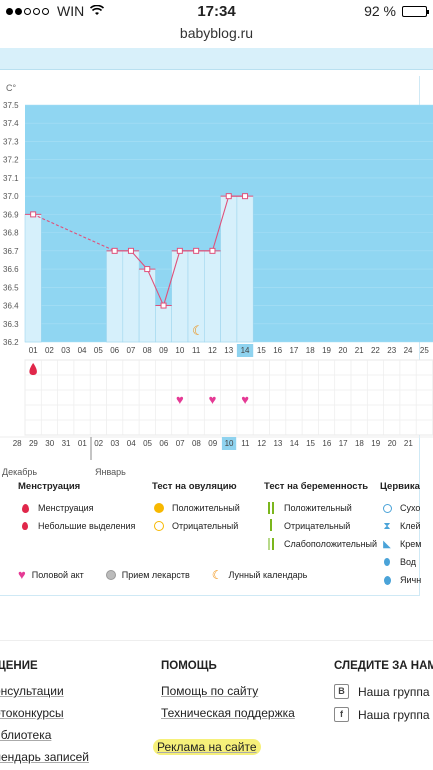 The height and width of the screenshot is (770, 433). I want to click on calendar-date: 09, so click(212, 443).